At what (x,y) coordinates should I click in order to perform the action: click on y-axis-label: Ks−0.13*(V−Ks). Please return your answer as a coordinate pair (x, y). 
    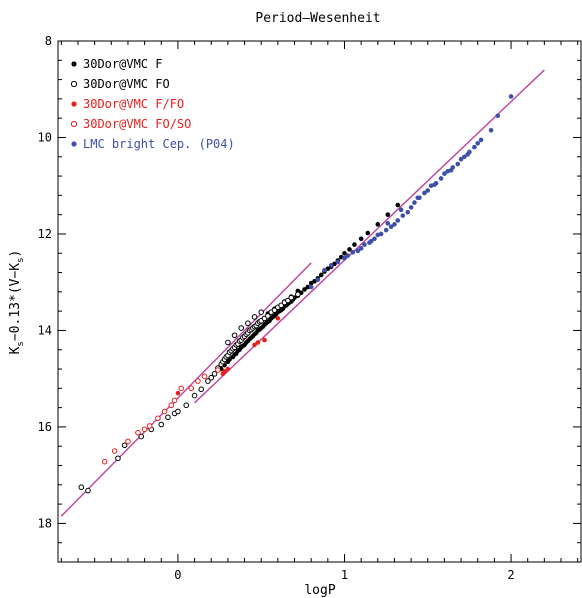
    Looking at the image, I should click on (17, 302).